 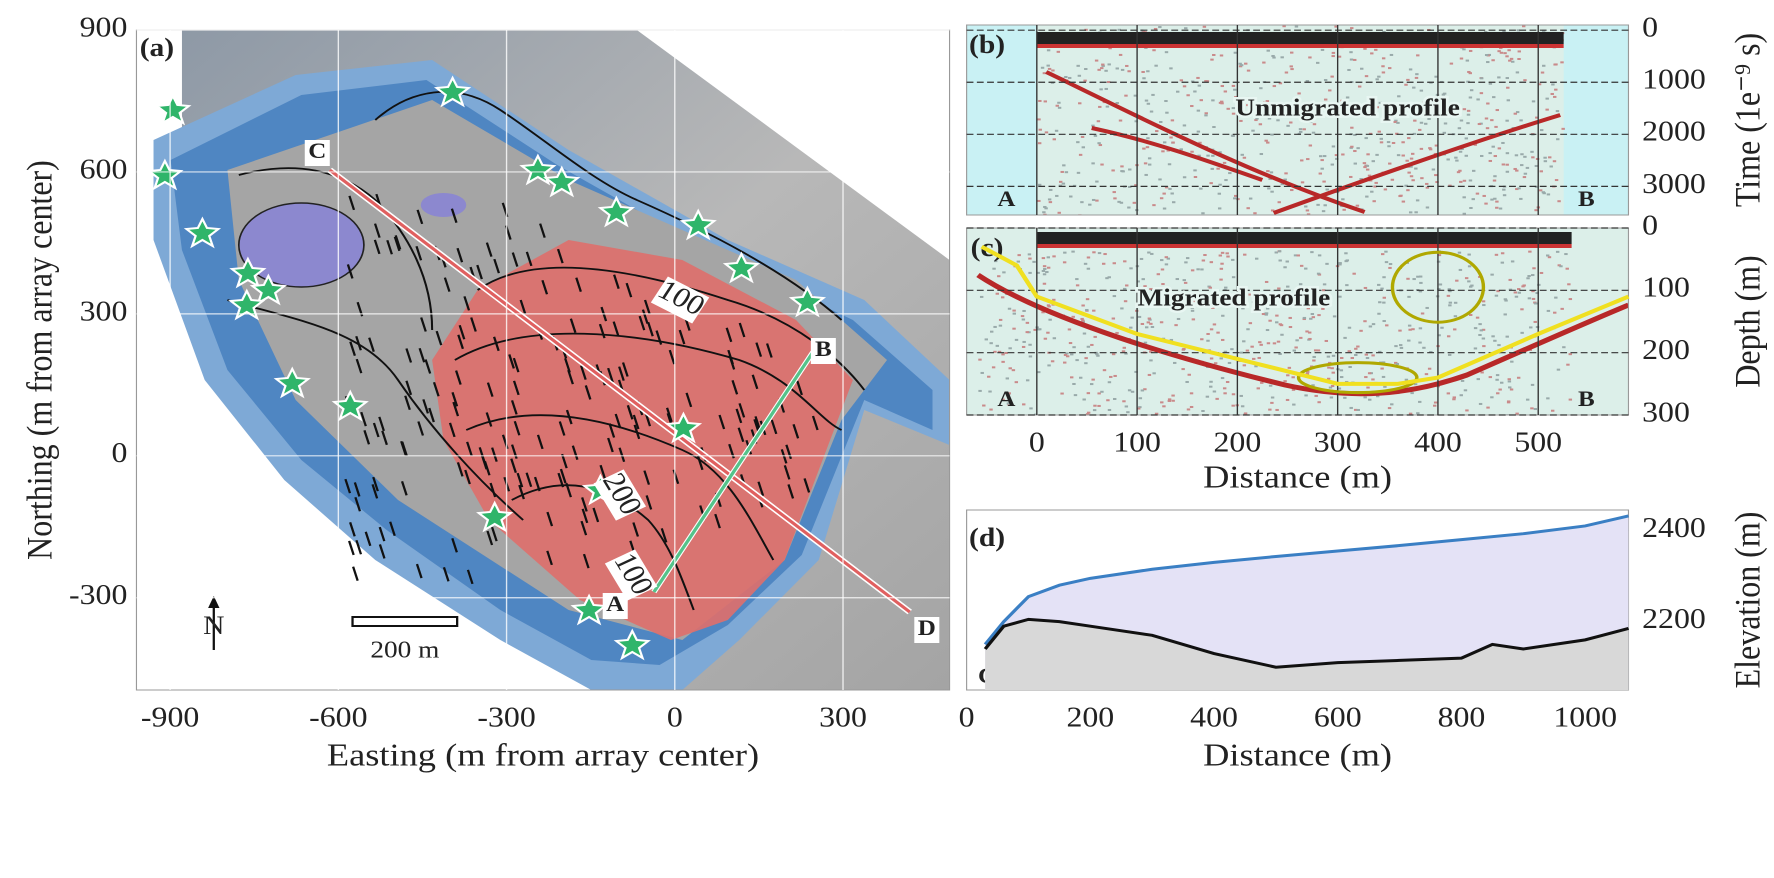 I want to click on y-tick-label: 900, so click(x=104, y=27).